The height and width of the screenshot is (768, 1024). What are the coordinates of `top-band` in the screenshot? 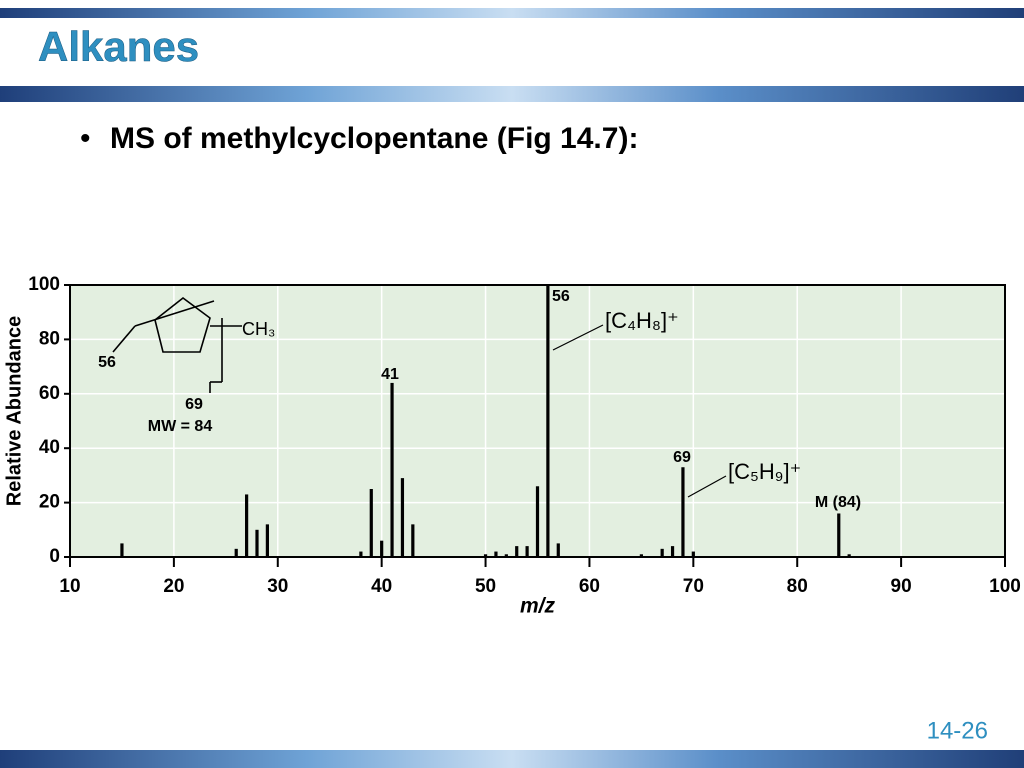 It's located at (512, 13).